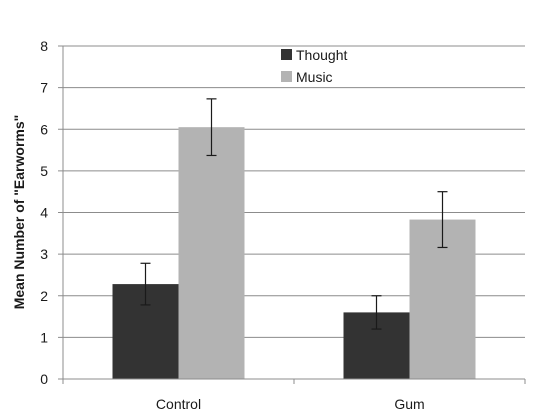  What do you see at coordinates (44, 171) in the screenshot?
I see `y-tick-label: 5` at bounding box center [44, 171].